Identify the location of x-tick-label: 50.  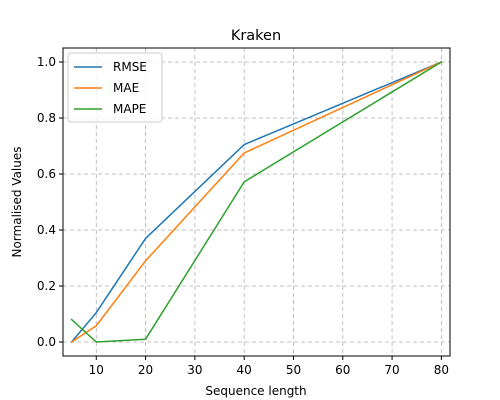
(293, 370).